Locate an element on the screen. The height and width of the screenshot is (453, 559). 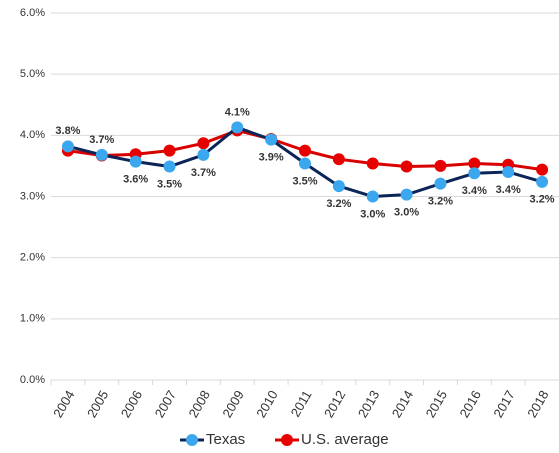
y-tick-label: 1.0% is located at coordinates (32, 319).